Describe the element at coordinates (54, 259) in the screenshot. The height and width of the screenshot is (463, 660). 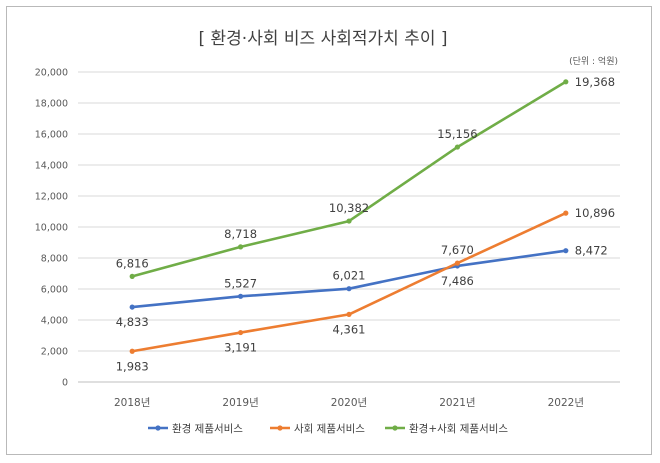
I see `y-tick-label: 8,000` at that location.